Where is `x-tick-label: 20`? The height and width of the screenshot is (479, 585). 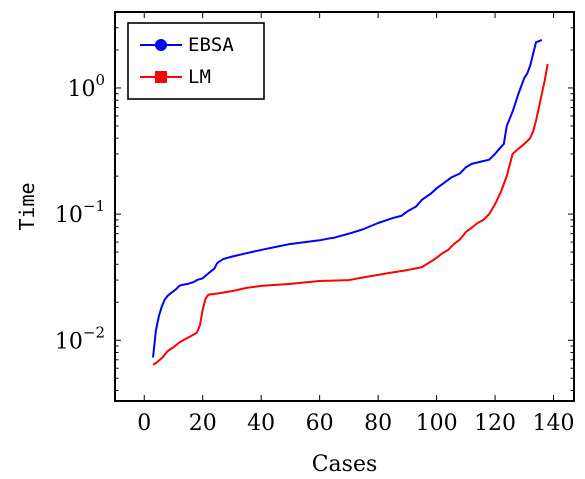
x-tick-label: 20 is located at coordinates (203, 423).